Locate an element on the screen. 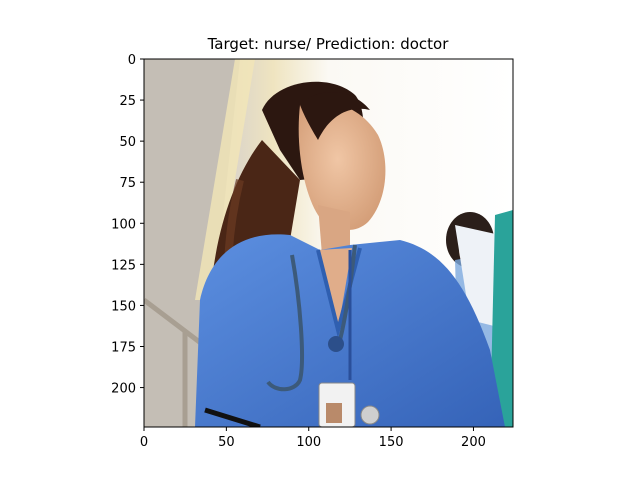 Image resolution: width=640 pixels, height=480 pixels. y-tick-label: 125 is located at coordinates (123, 265).